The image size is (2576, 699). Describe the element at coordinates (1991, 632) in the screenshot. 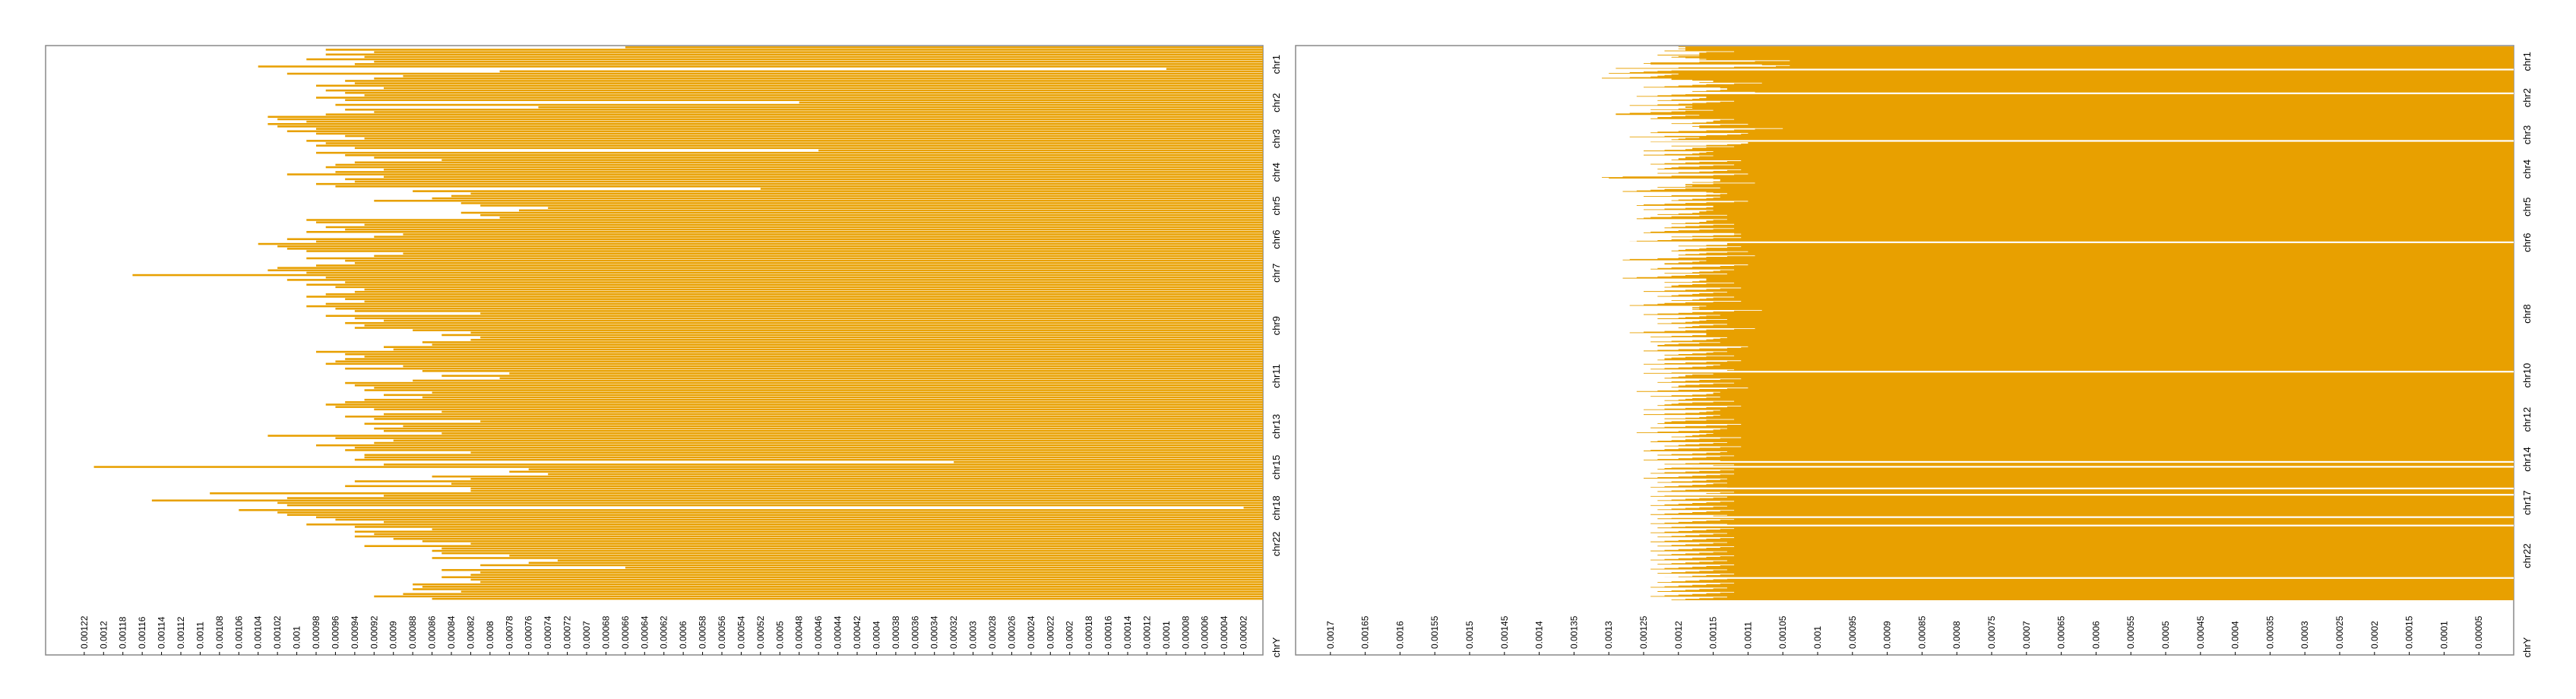

I see `x-tick-label: 0.00075` at that location.